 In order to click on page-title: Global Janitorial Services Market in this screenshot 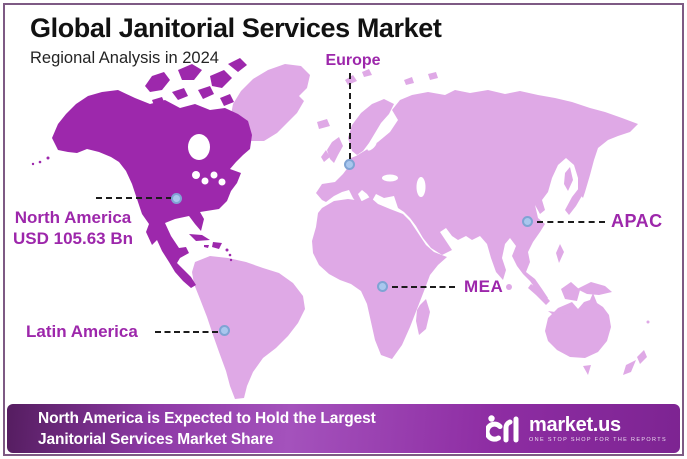, I will do `click(236, 28)`.